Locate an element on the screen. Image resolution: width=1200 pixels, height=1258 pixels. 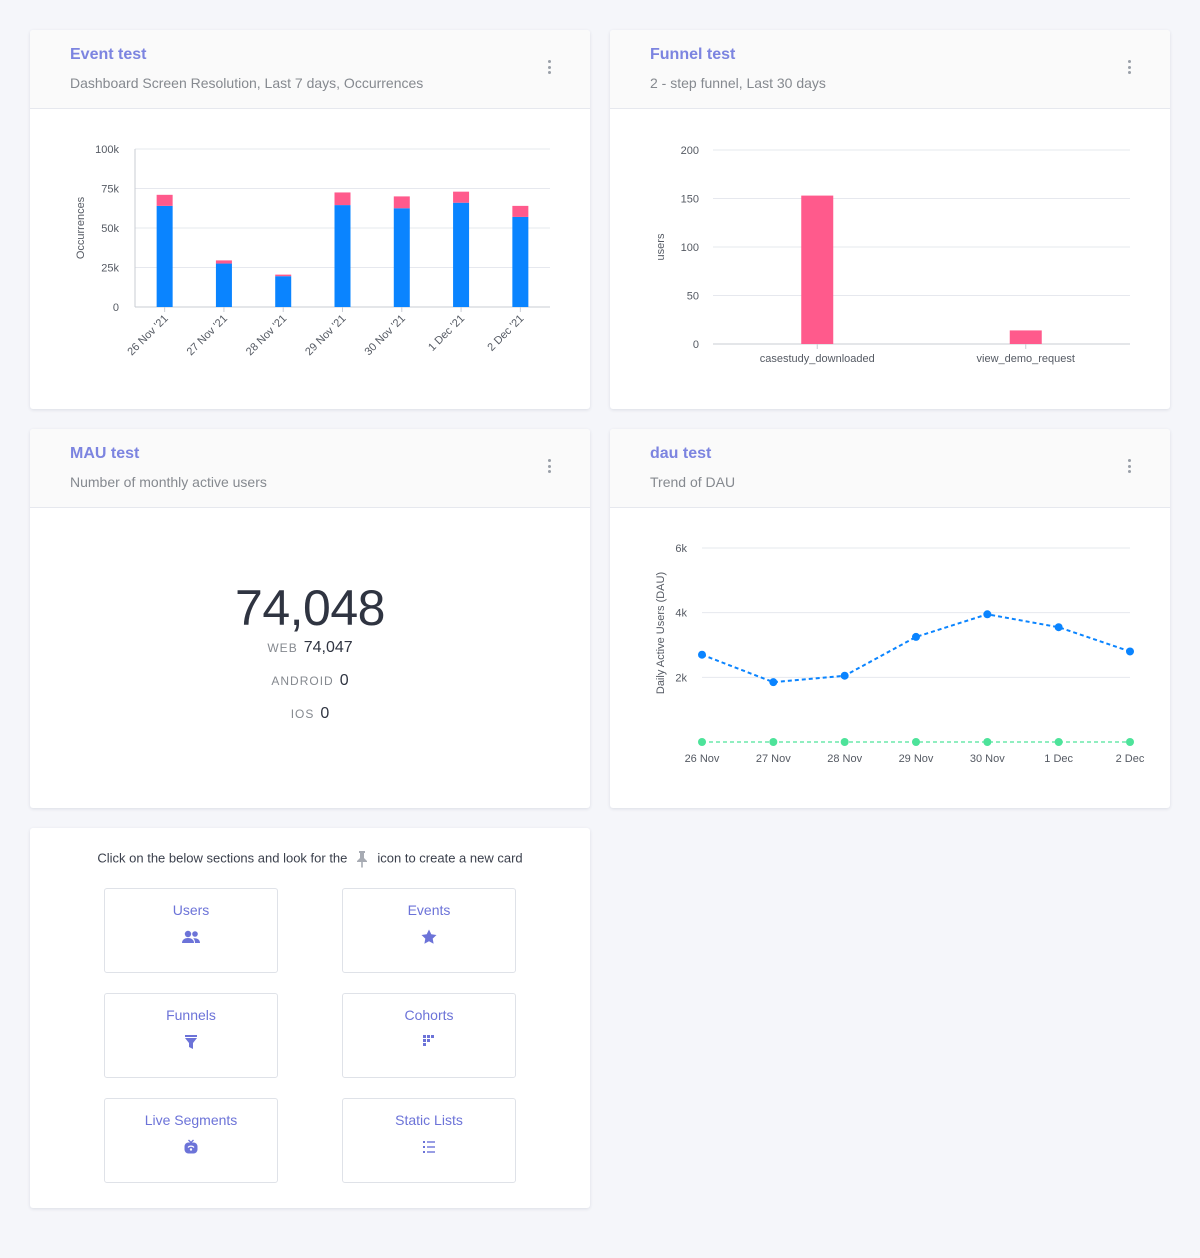
y-axis-label: Occurrences is located at coordinates (81, 227).